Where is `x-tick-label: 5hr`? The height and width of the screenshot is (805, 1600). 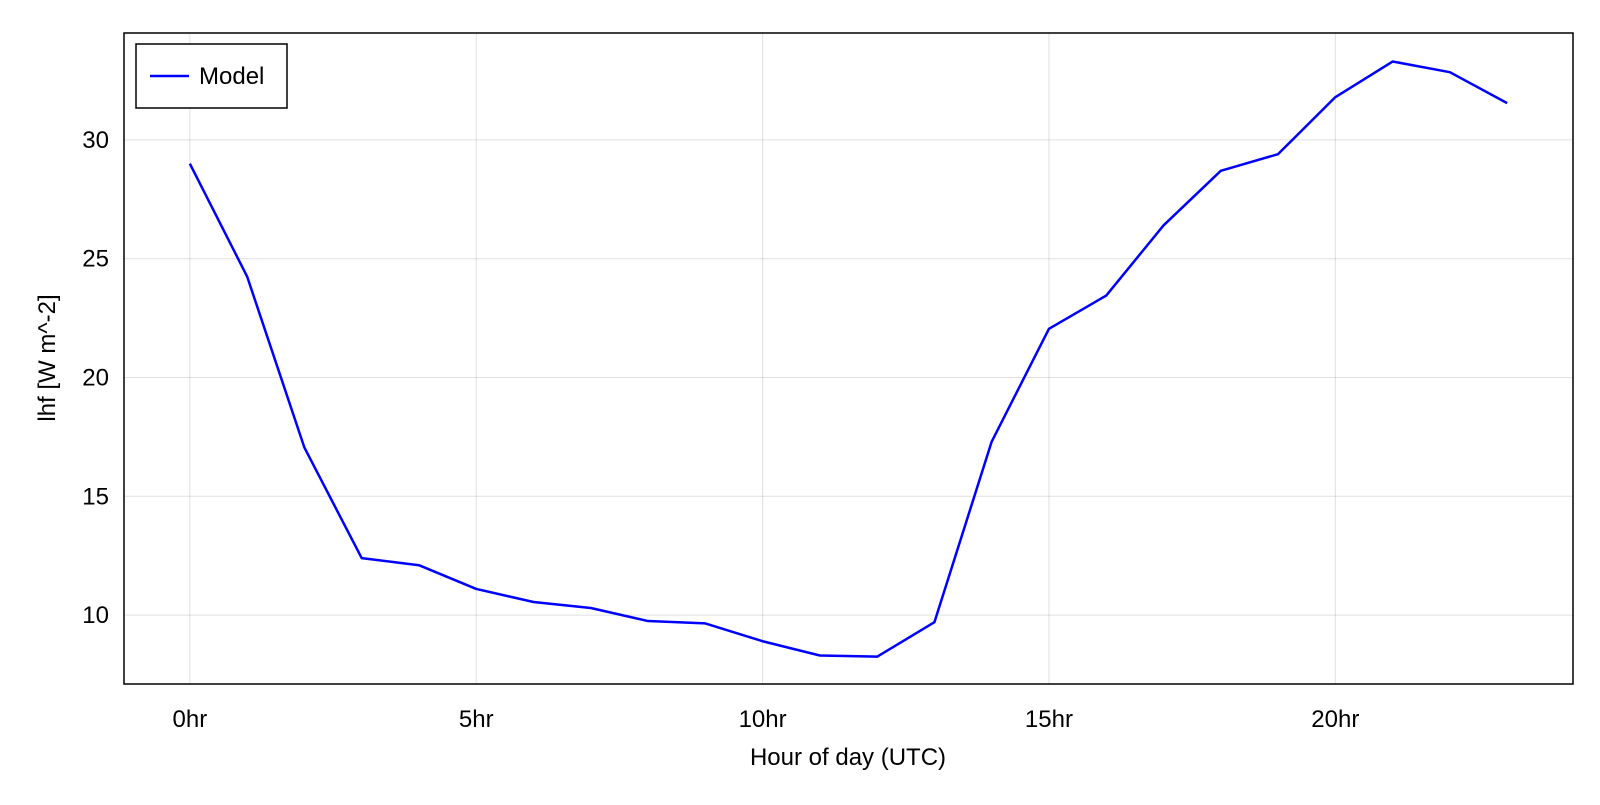
x-tick-label: 5hr is located at coordinates (476, 719).